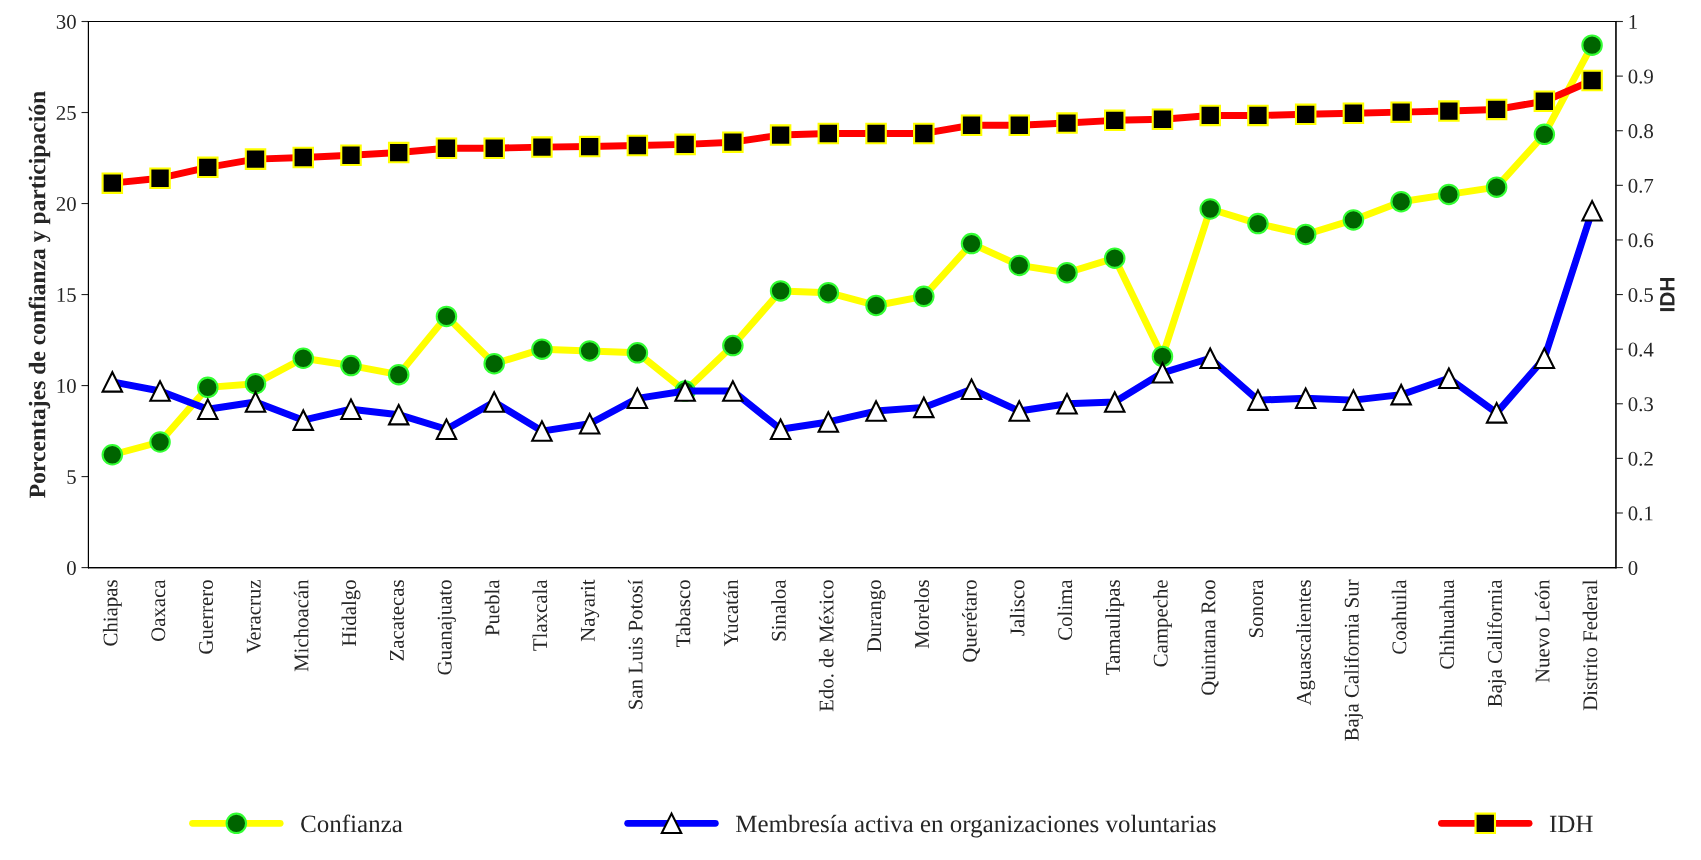 Image resolution: width=1701 pixels, height=860 pixels. I want to click on x-tick-label: Tamaulipas, so click(1115, 627).